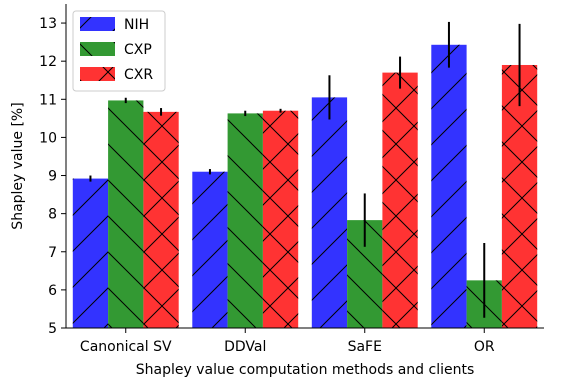  Describe the element at coordinates (52, 215) in the screenshot. I see `y-tick-label-8: 8` at that location.